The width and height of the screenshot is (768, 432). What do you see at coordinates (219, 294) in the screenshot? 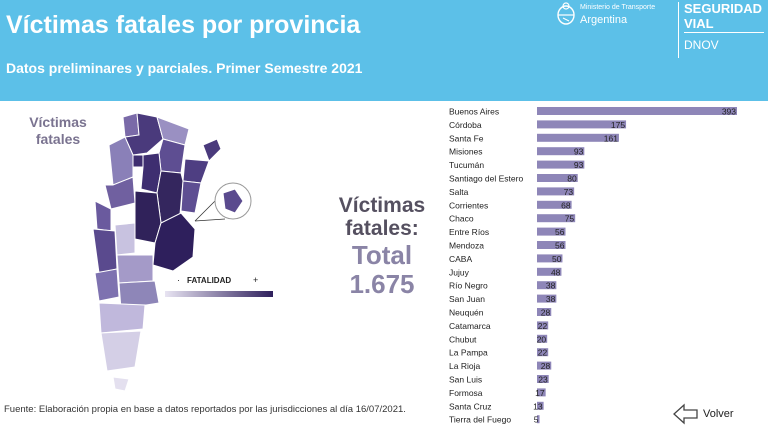
I see `legend-gradient-bar` at bounding box center [219, 294].